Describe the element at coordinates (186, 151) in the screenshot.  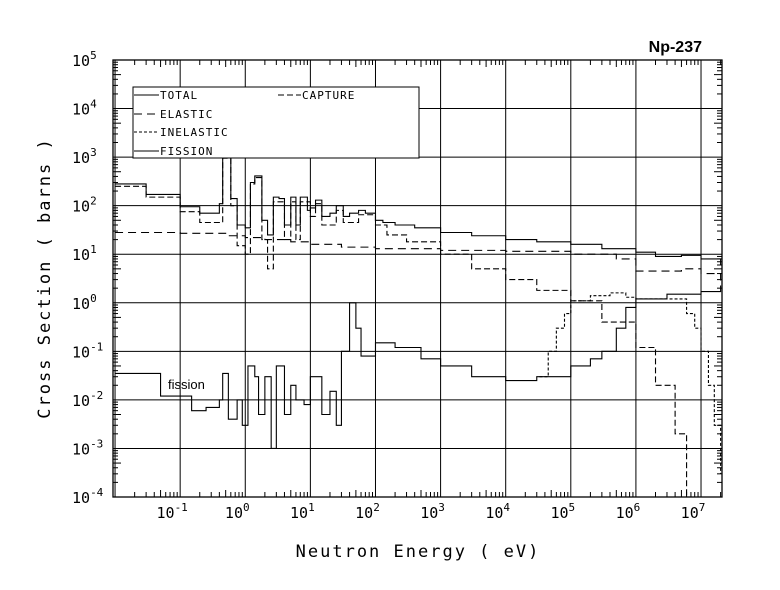
I see `legend-label-fission: FISSION` at that location.